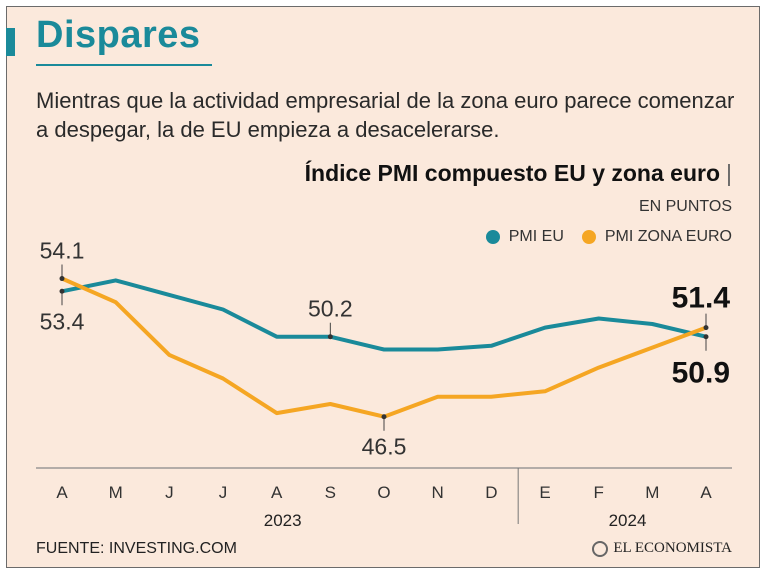 This screenshot has width=768, height=576. Describe the element at coordinates (588, 237) in the screenshot. I see `legend-dot-euro` at that location.